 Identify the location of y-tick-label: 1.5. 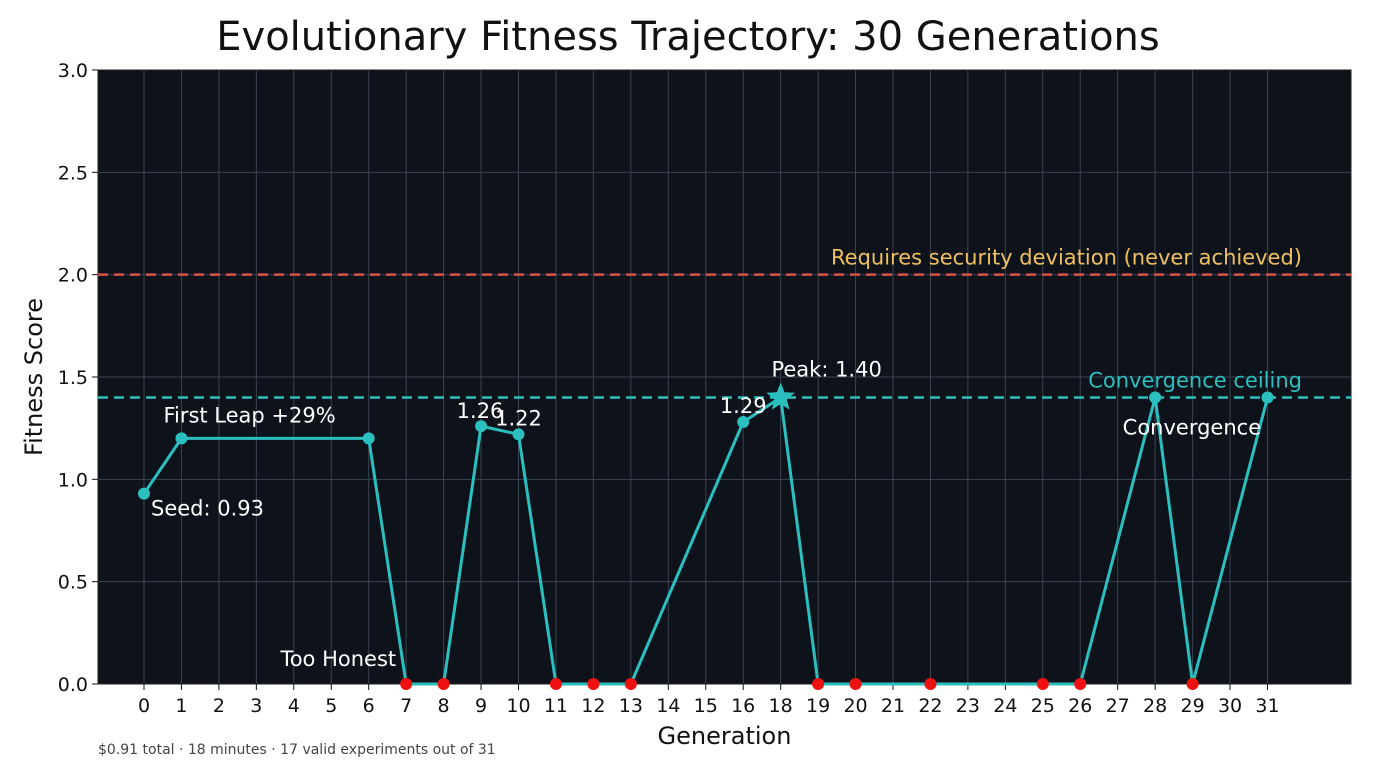
(73, 378).